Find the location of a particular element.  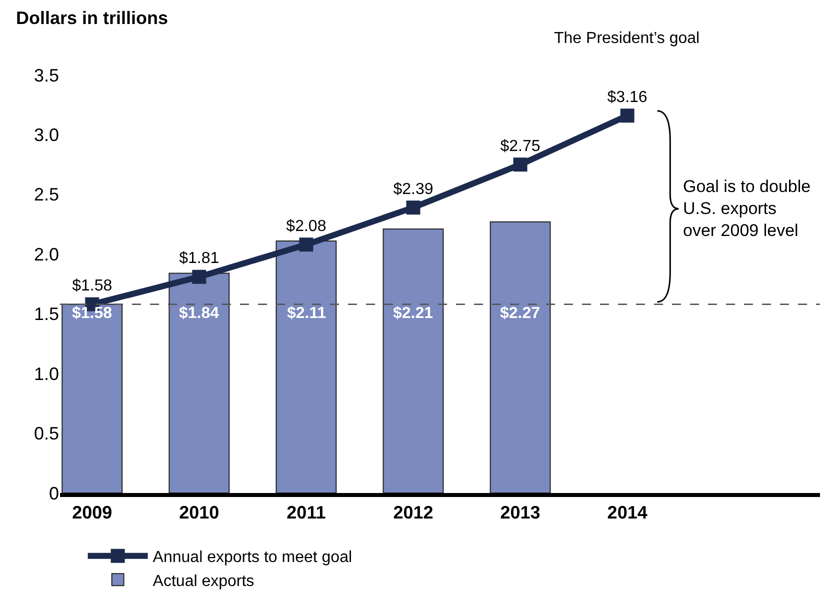

data-label: $2.11 is located at coordinates (306, 313).